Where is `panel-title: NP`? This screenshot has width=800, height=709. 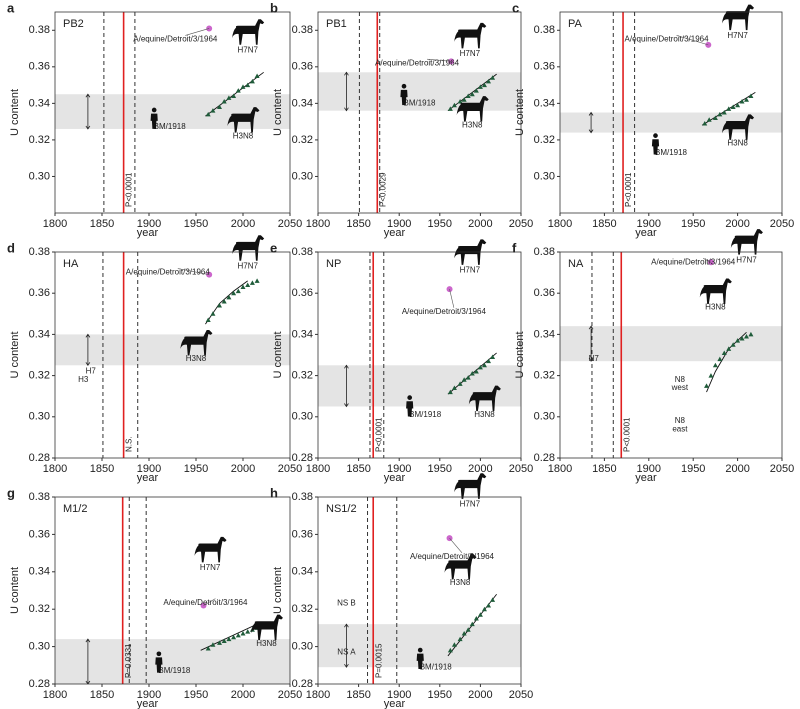
panel-title: NP is located at coordinates (333, 264).